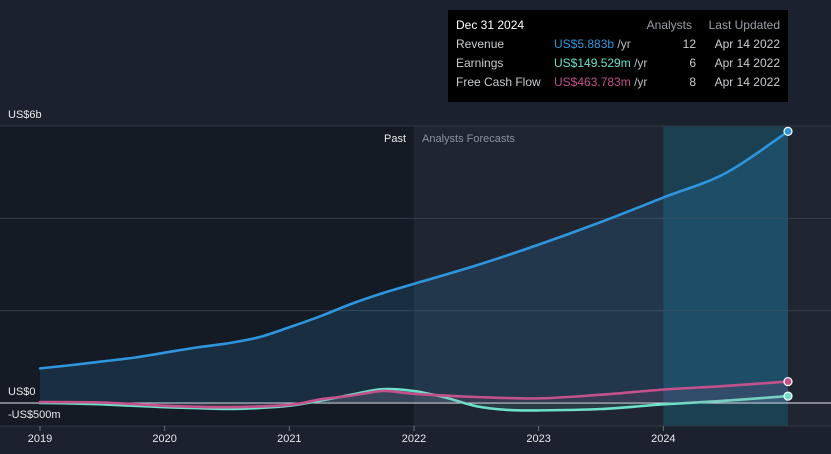 The image size is (831, 454). I want to click on earnings-end-point, so click(788, 396).